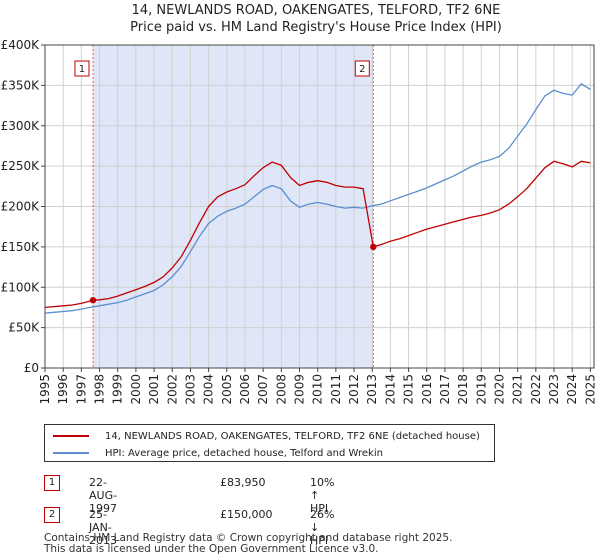 The width and height of the screenshot is (600, 560). Describe the element at coordinates (71, 436) in the screenshot. I see `legend-swatch-property` at that location.